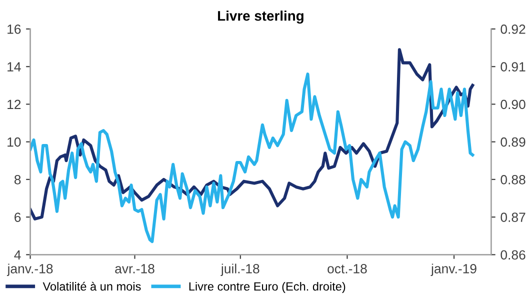  I want to click on y-tick-label: 8, so click(17, 179).